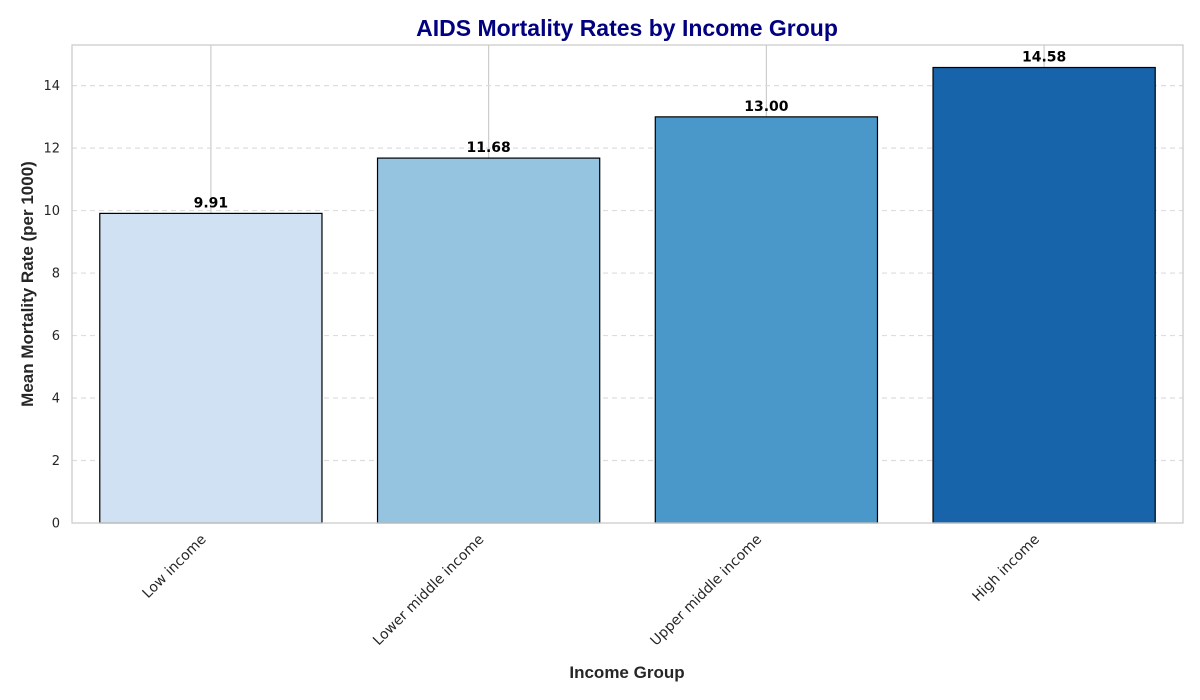  Describe the element at coordinates (627, 28) in the screenshot. I see `chart-title: AIDS Mortality Rates by Income Group` at that location.